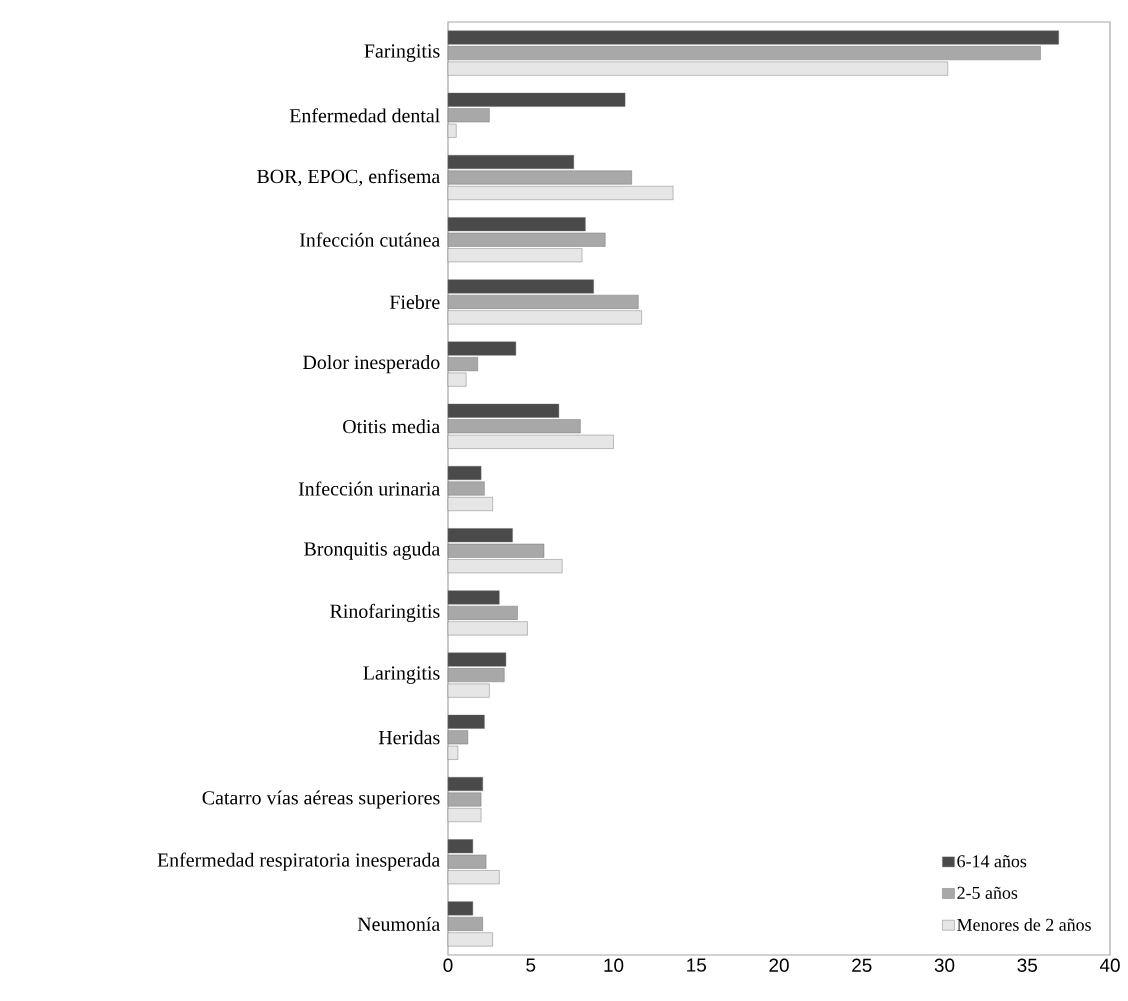 The image size is (1128, 1001). I want to click on y-tick-label: Heridas, so click(409, 737).